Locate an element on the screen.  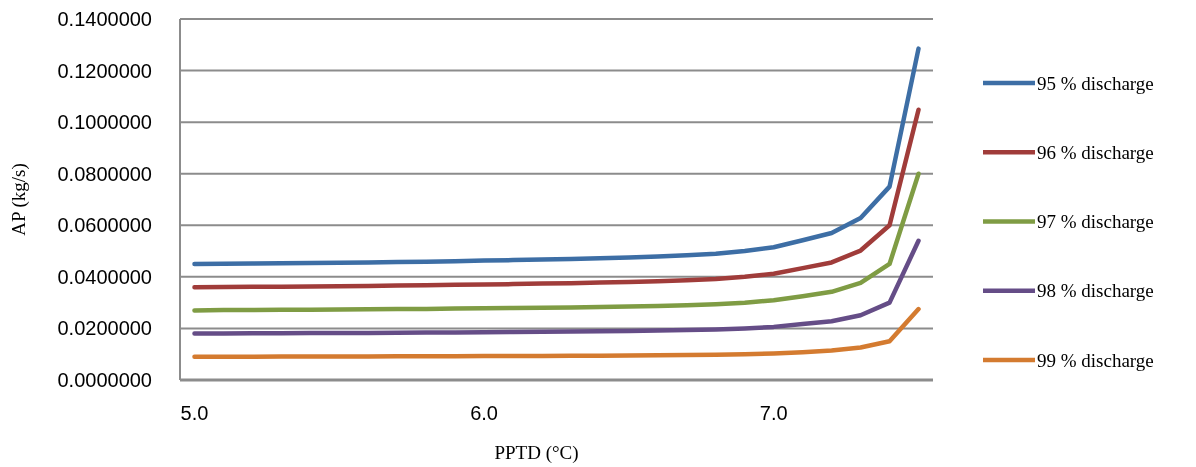
legend-label: 98 % discharge is located at coordinates (1095, 291).